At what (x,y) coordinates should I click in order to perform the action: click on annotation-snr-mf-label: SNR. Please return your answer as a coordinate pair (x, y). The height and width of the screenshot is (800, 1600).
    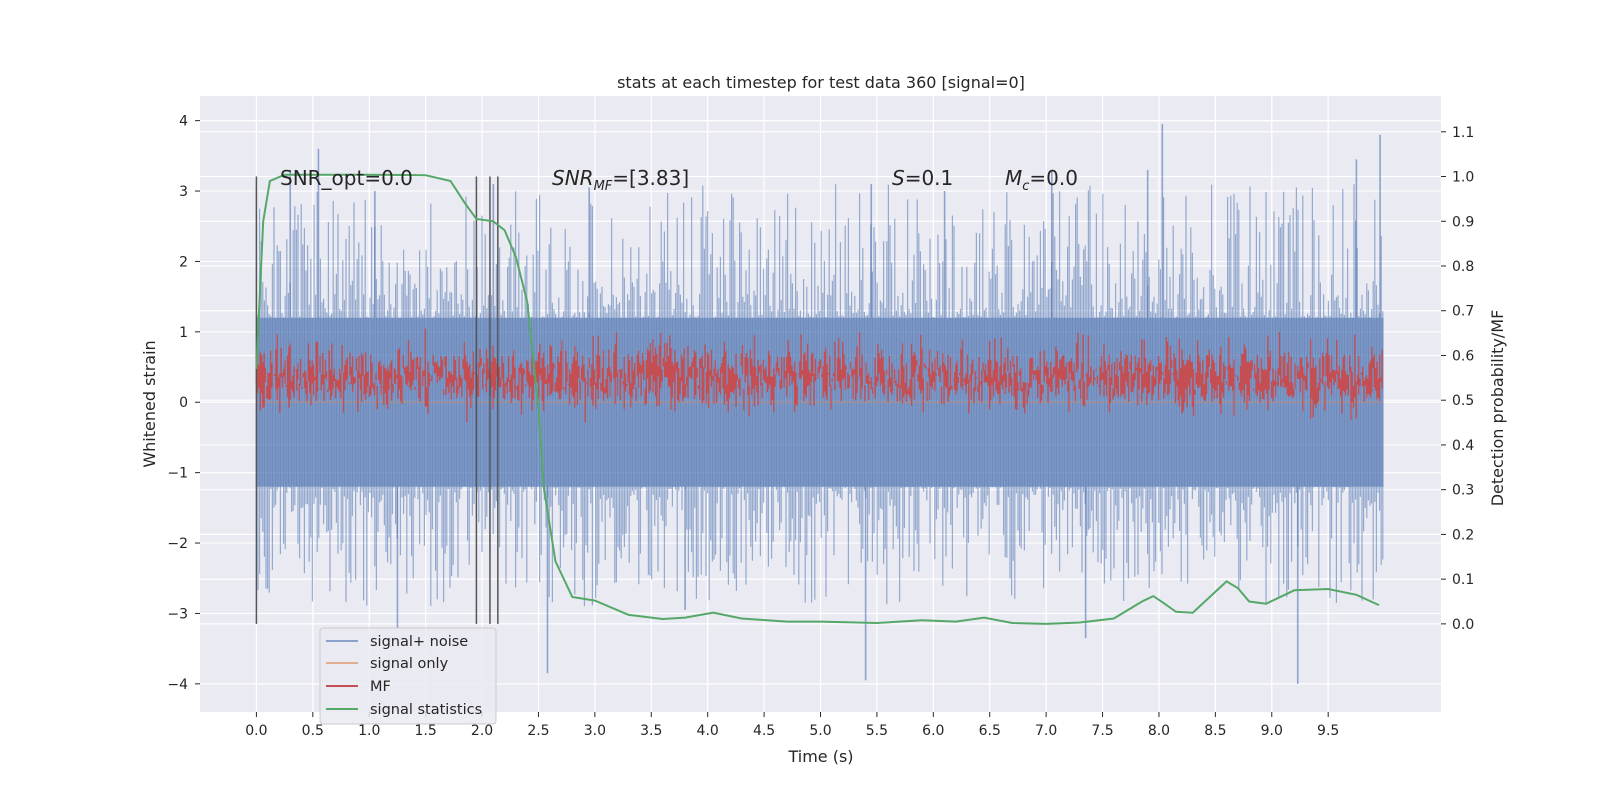
    Looking at the image, I should click on (573, 178).